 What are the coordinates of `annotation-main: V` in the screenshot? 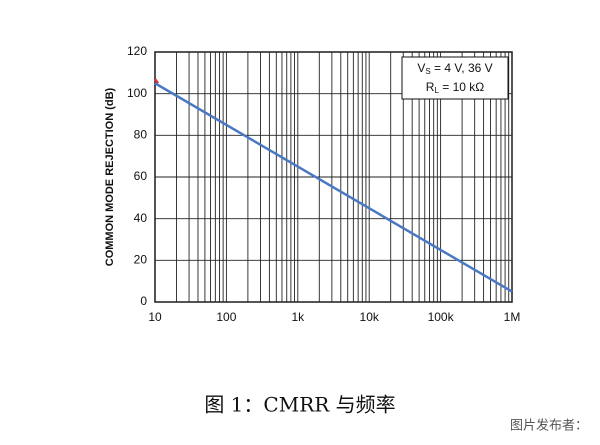 It's located at (421, 68).